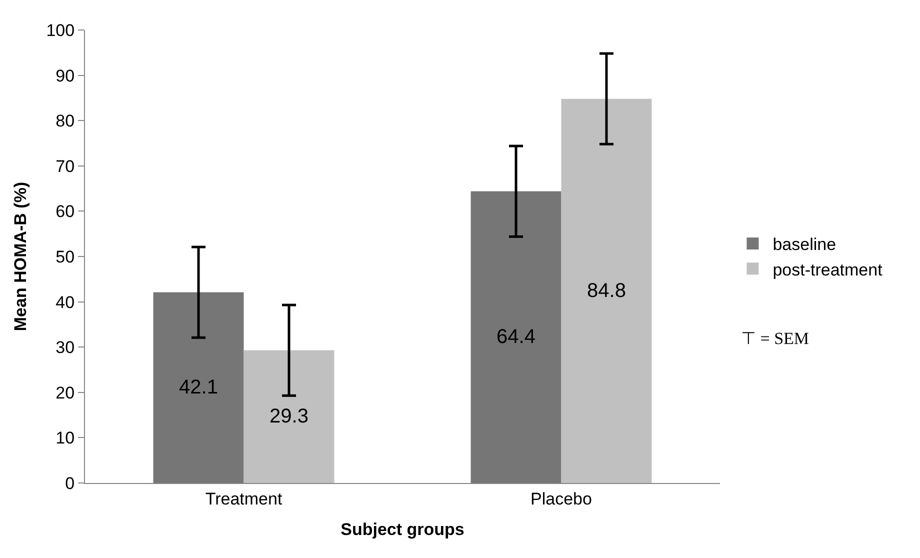 The width and height of the screenshot is (920, 558). Describe the element at coordinates (827, 270) in the screenshot. I see `legend-label: post-treatment` at that location.